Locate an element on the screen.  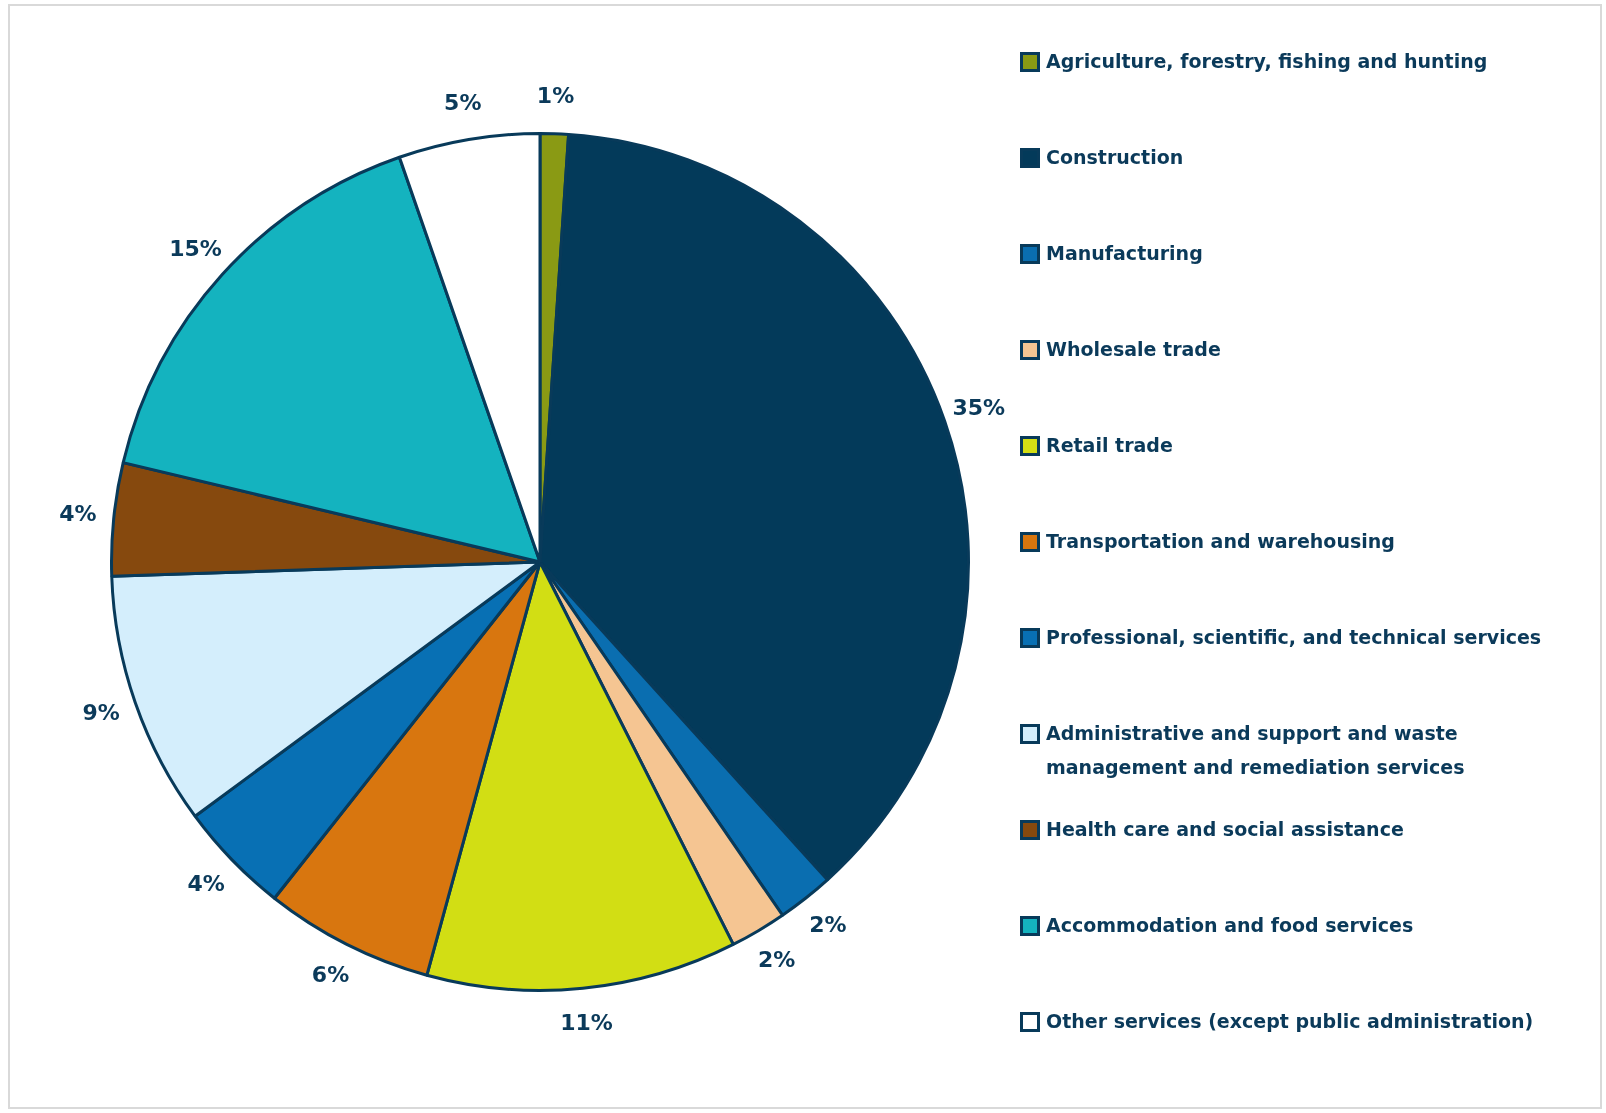
legend-label: Construction is located at coordinates (1115, 157).